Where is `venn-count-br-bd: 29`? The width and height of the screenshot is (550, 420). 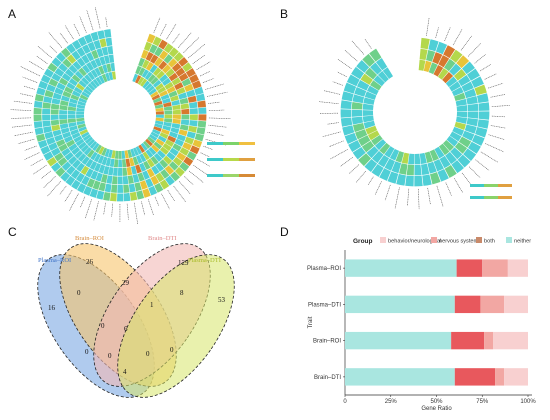
venn-count-br-bd: 29 is located at coordinates (126, 283).